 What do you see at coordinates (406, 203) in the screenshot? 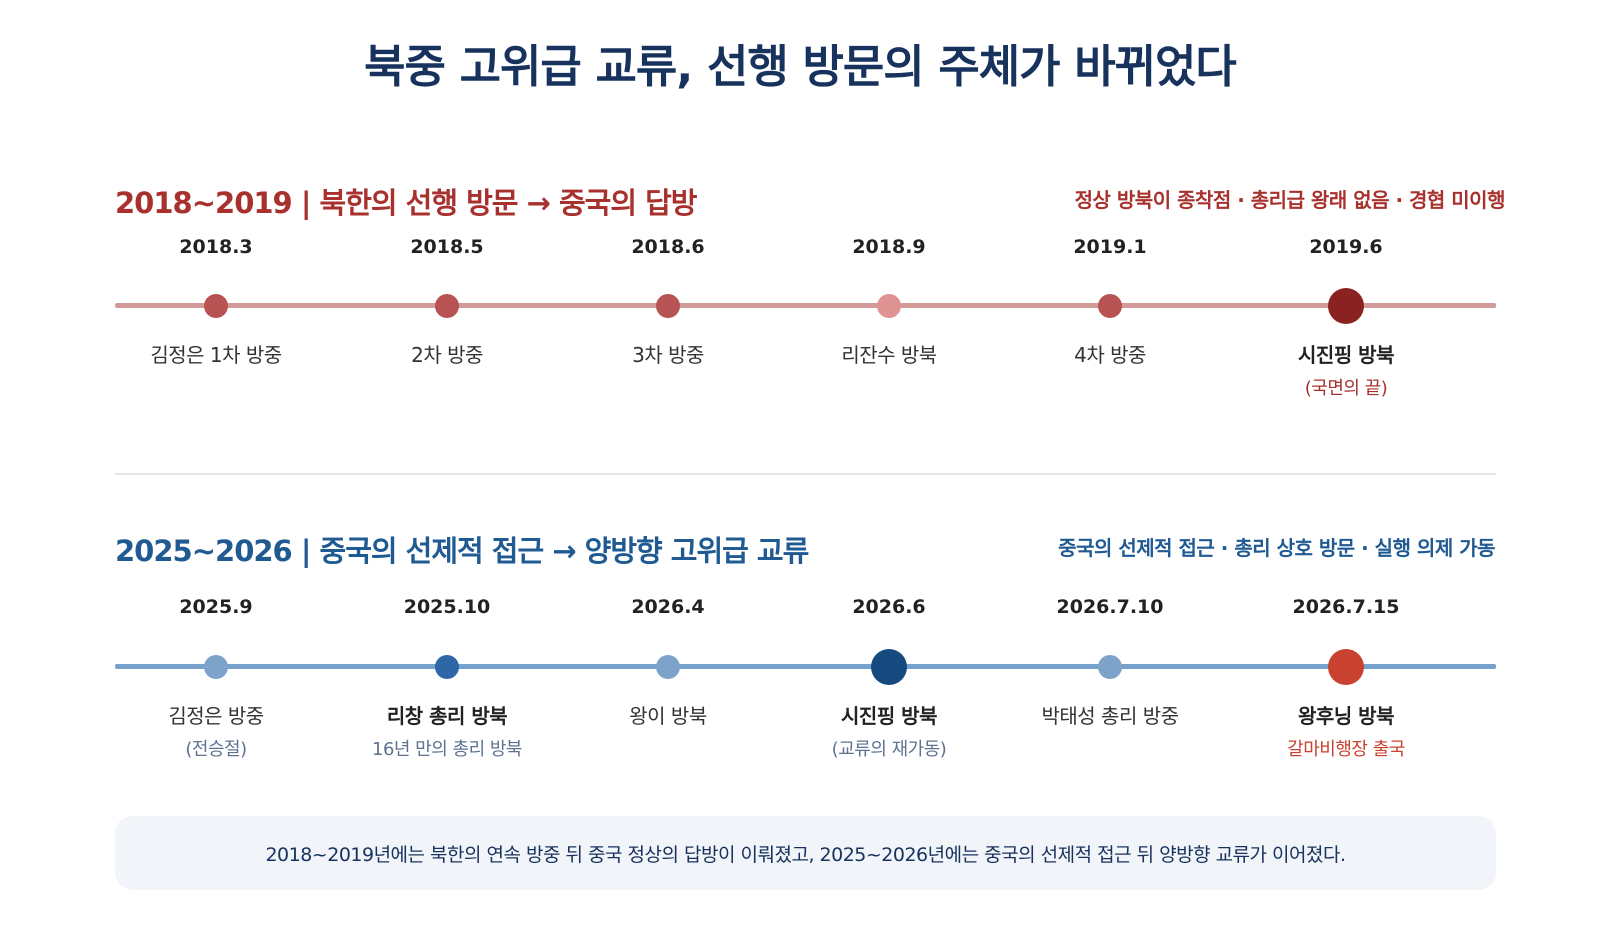
I see `section-title: 2018~2019 | 북한의 선행 방문 → 중국의 답방` at bounding box center [406, 203].